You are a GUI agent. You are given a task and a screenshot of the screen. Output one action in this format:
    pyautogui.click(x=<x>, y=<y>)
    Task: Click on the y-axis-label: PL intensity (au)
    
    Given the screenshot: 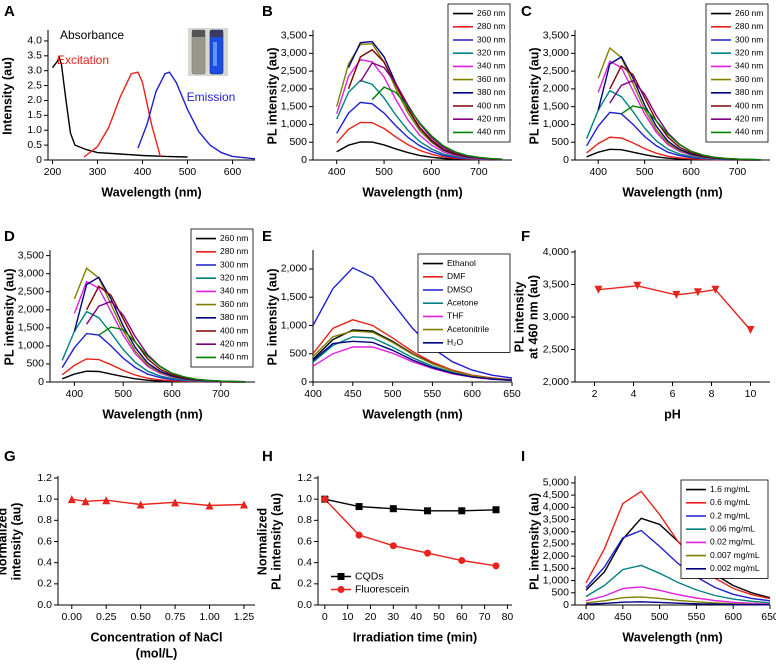 What is the action you would take?
    pyautogui.click(x=272, y=95)
    